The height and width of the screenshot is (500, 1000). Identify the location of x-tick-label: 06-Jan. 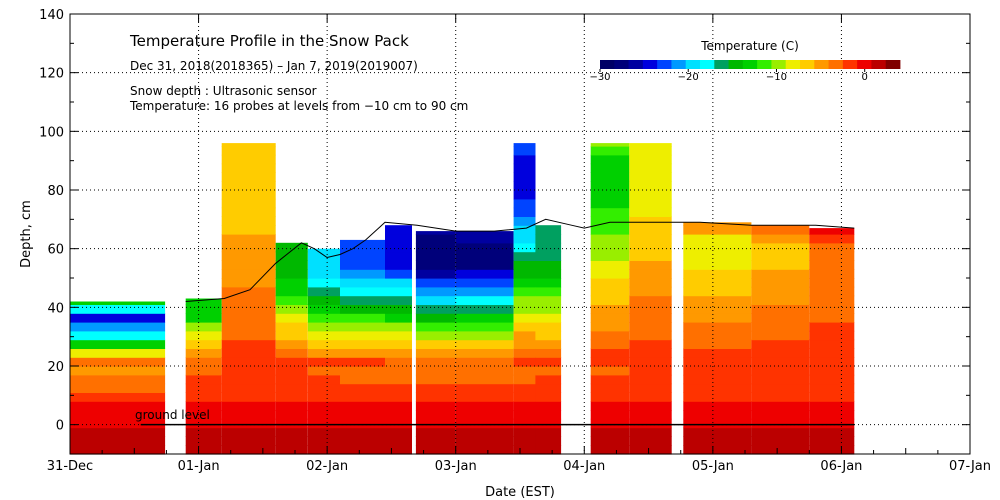
(841, 466).